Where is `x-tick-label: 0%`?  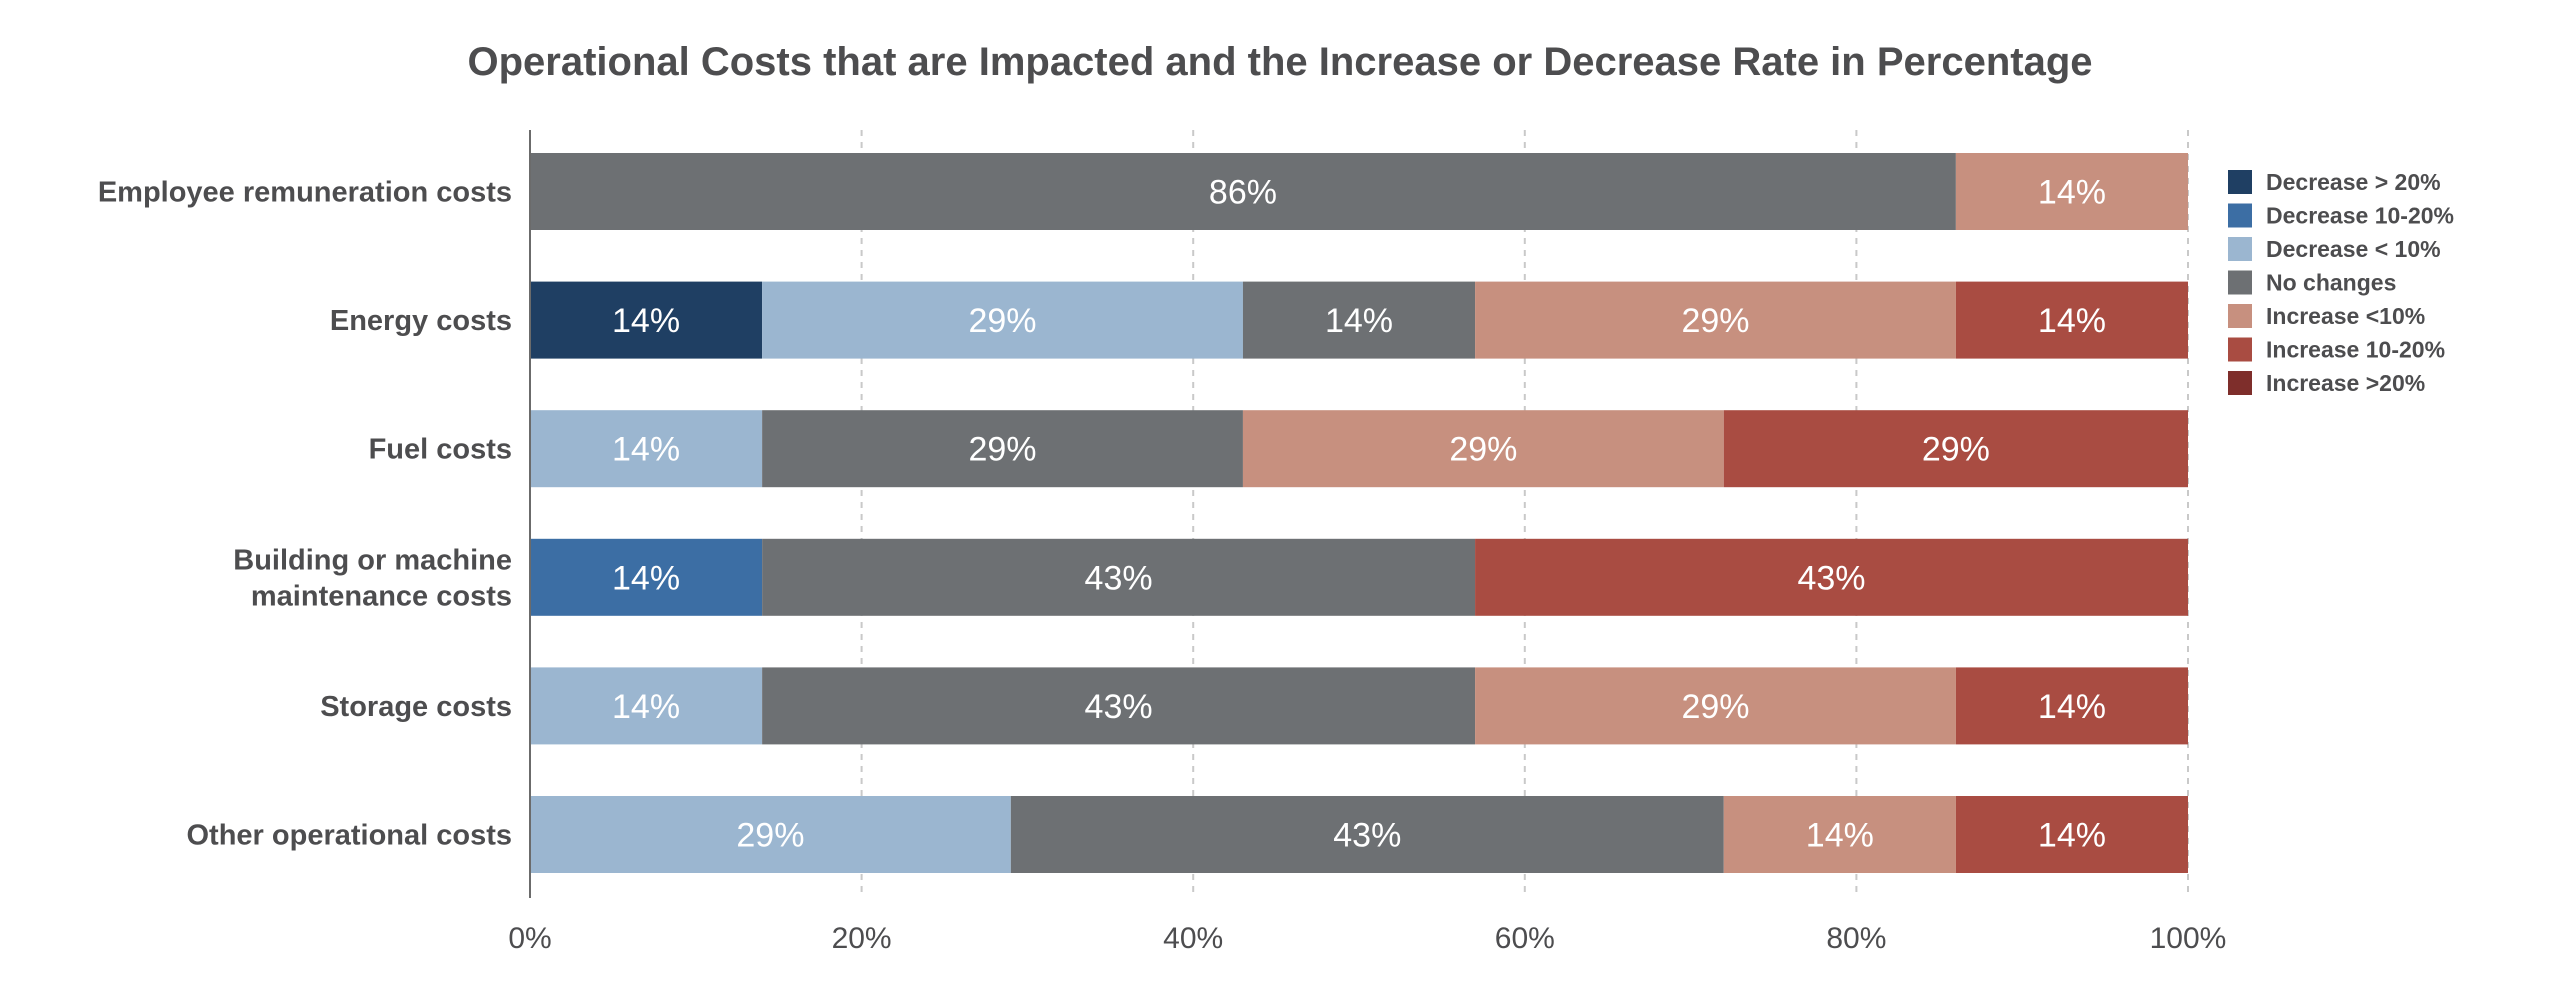 x-tick-label: 0% is located at coordinates (529, 938).